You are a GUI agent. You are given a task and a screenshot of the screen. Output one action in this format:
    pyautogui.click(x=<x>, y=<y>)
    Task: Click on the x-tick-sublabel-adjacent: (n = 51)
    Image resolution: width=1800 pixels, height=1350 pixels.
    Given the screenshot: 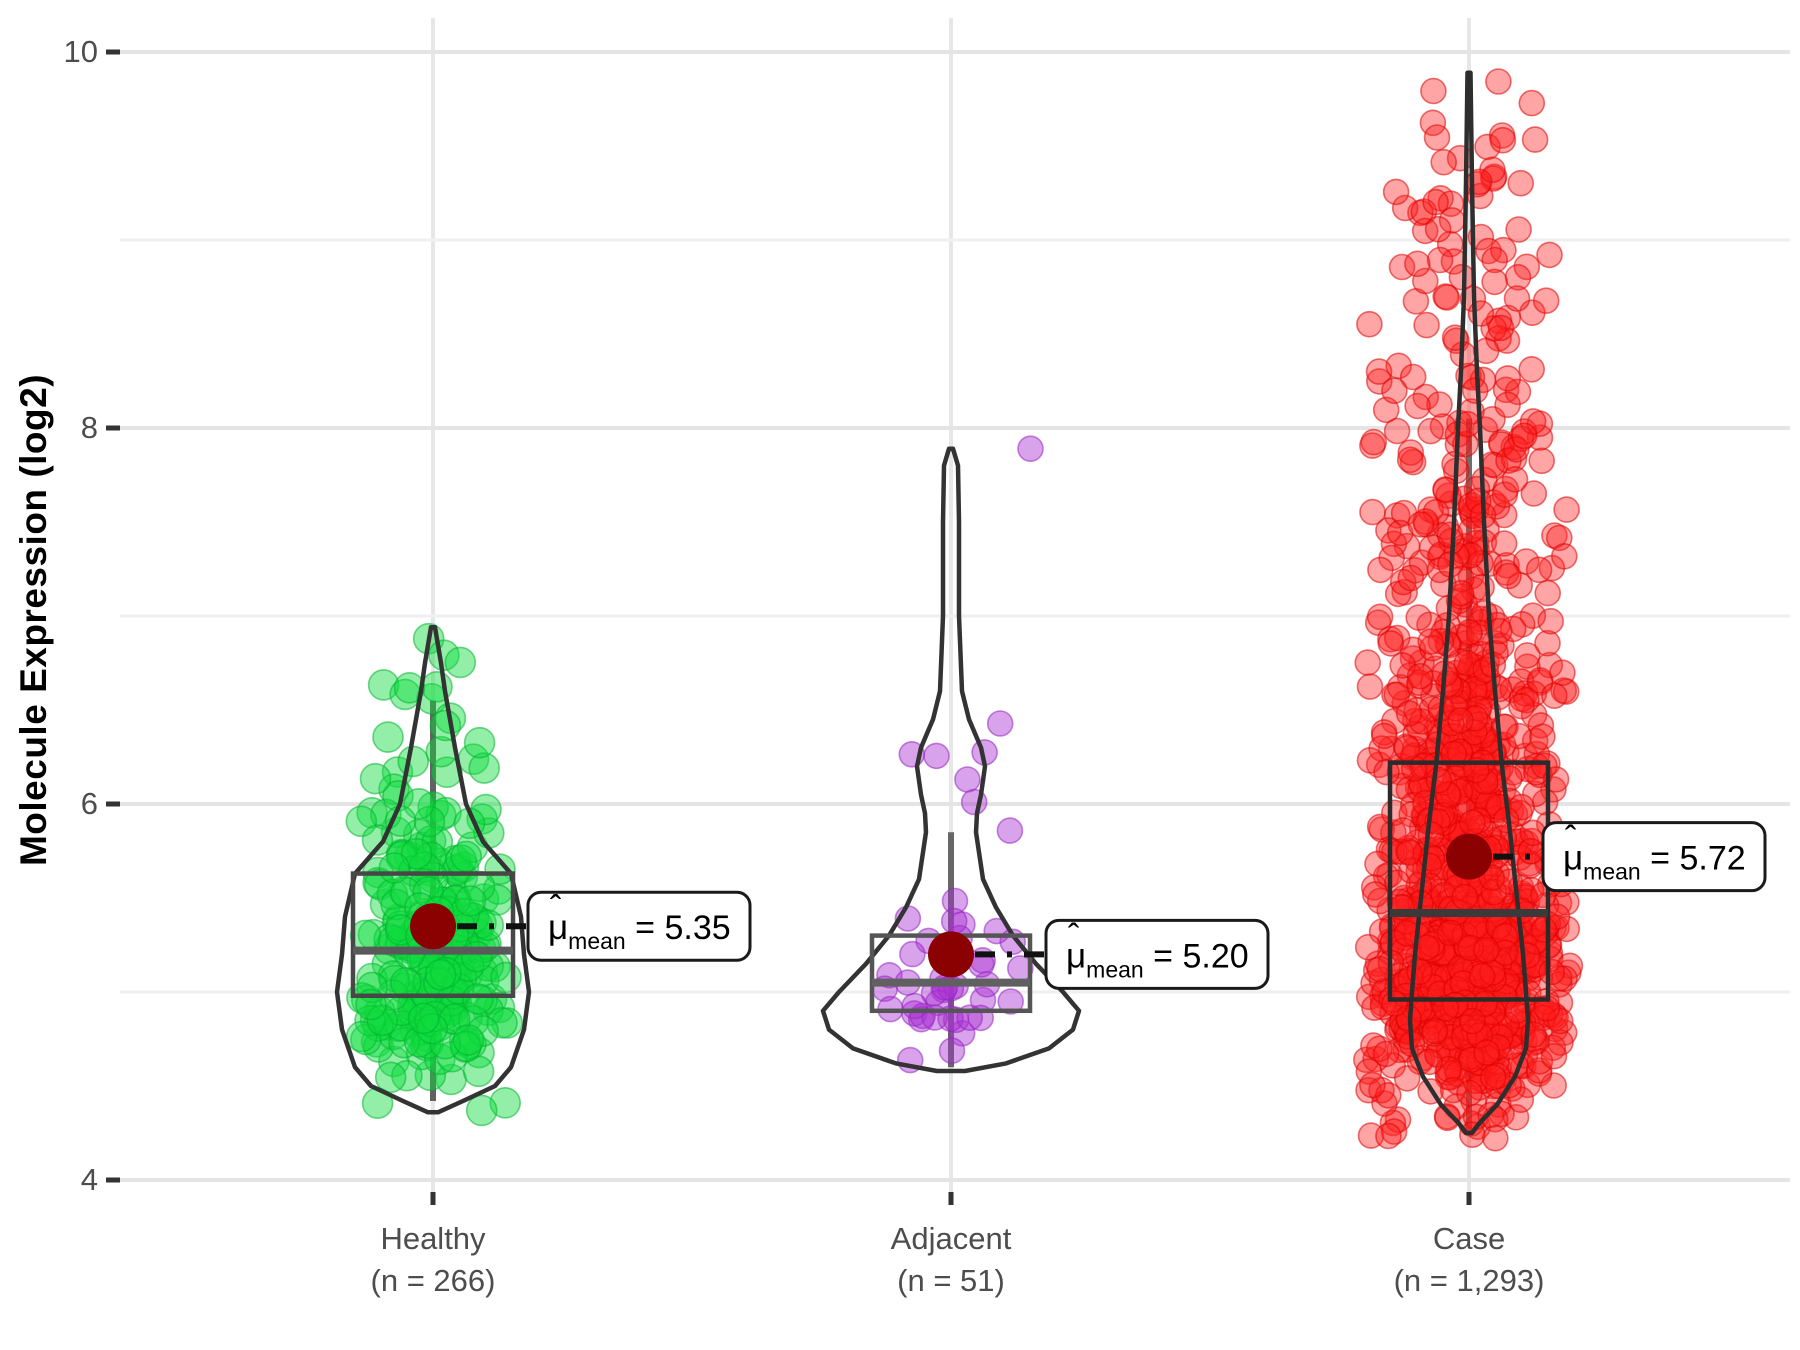 What is the action you would take?
    pyautogui.click(x=951, y=1280)
    